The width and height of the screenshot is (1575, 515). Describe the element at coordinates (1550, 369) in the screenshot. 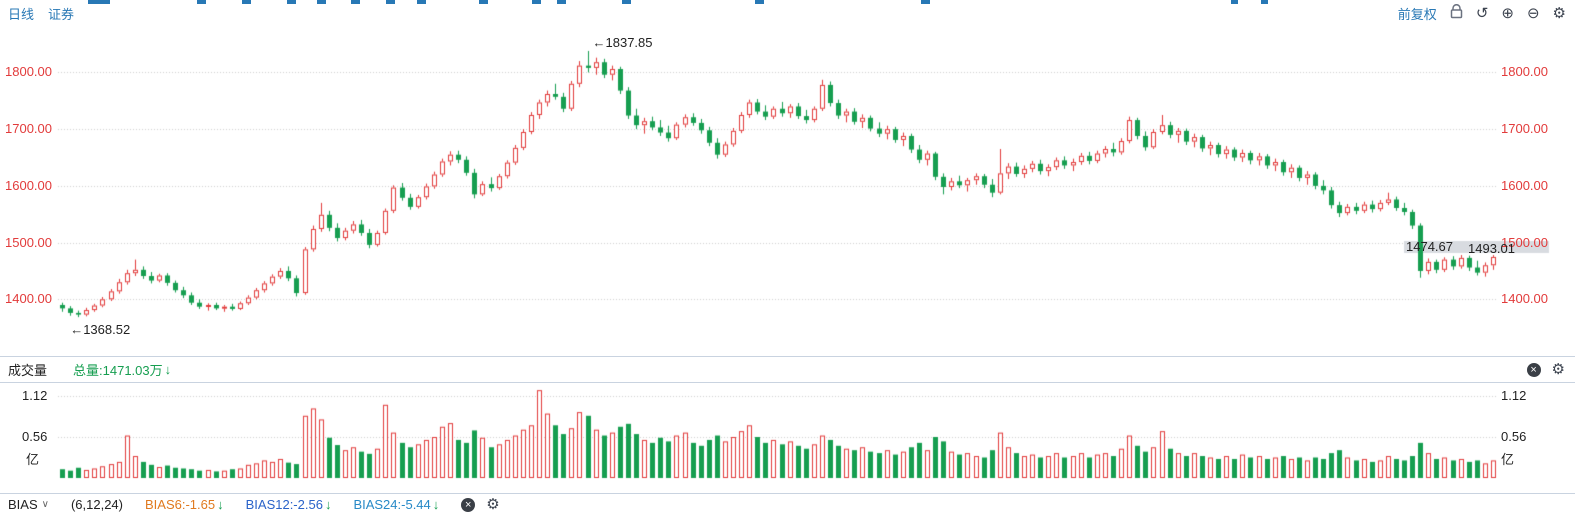

I see `volume-header-actions: × ⚙` at that location.